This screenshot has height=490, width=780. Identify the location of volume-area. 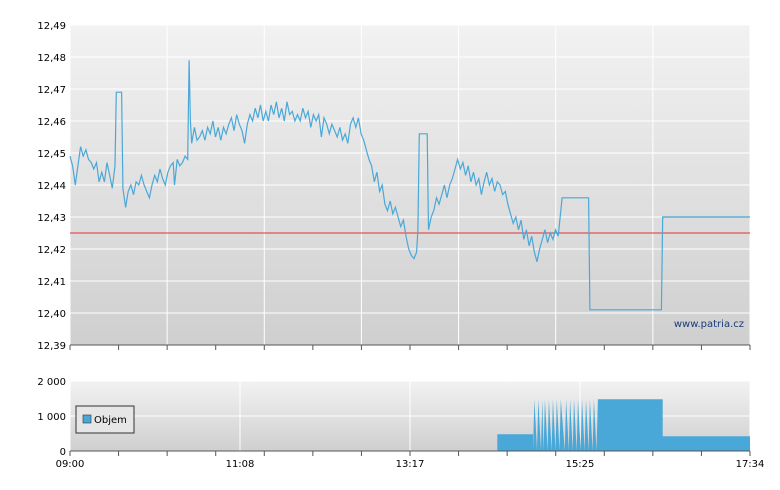
(410, 425).